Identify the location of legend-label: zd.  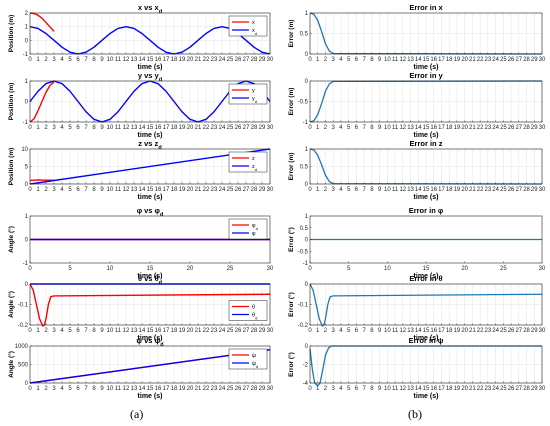
(254, 168).